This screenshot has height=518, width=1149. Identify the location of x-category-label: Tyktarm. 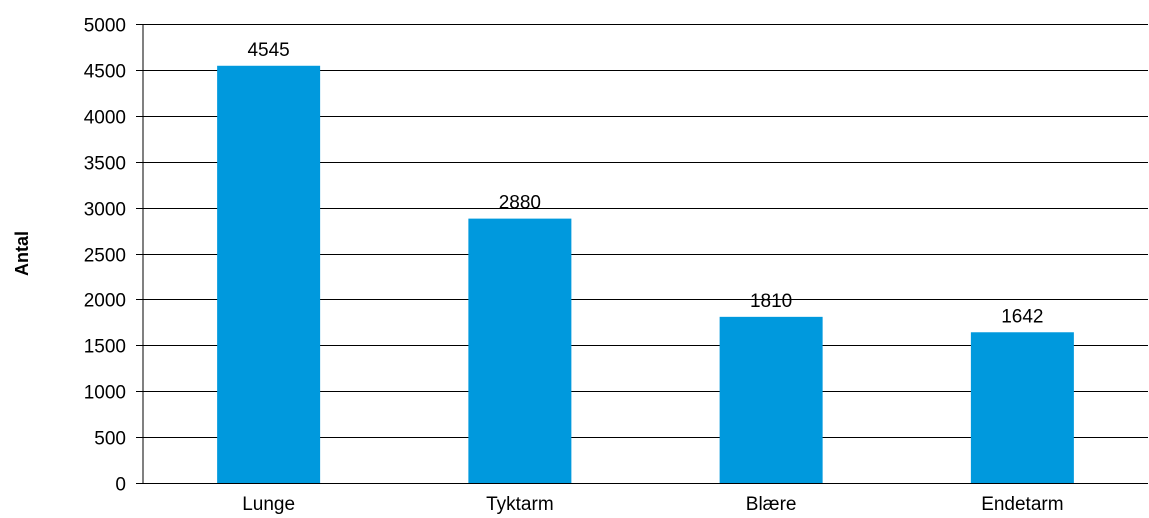
(520, 504).